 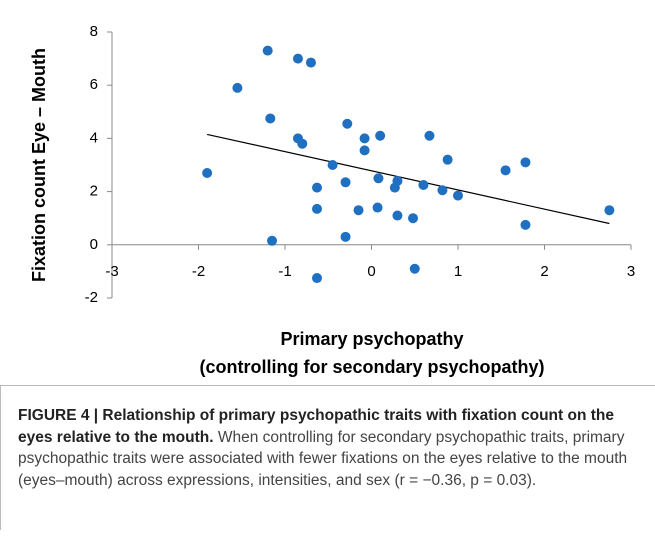 What do you see at coordinates (371, 339) in the screenshot?
I see `x-axis-label: Primary psychopathy` at bounding box center [371, 339].